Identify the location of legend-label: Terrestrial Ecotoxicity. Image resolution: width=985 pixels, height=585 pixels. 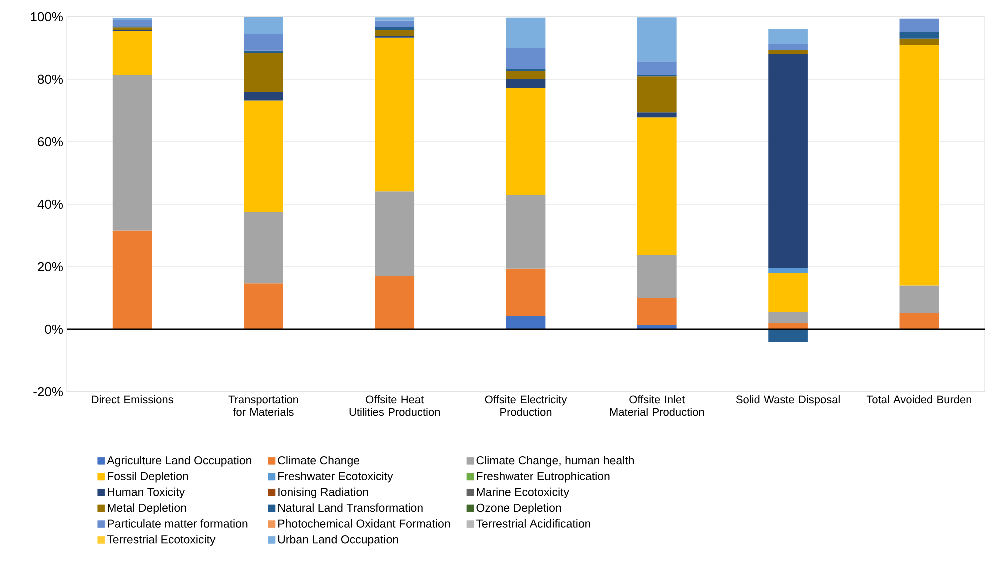
(161, 540).